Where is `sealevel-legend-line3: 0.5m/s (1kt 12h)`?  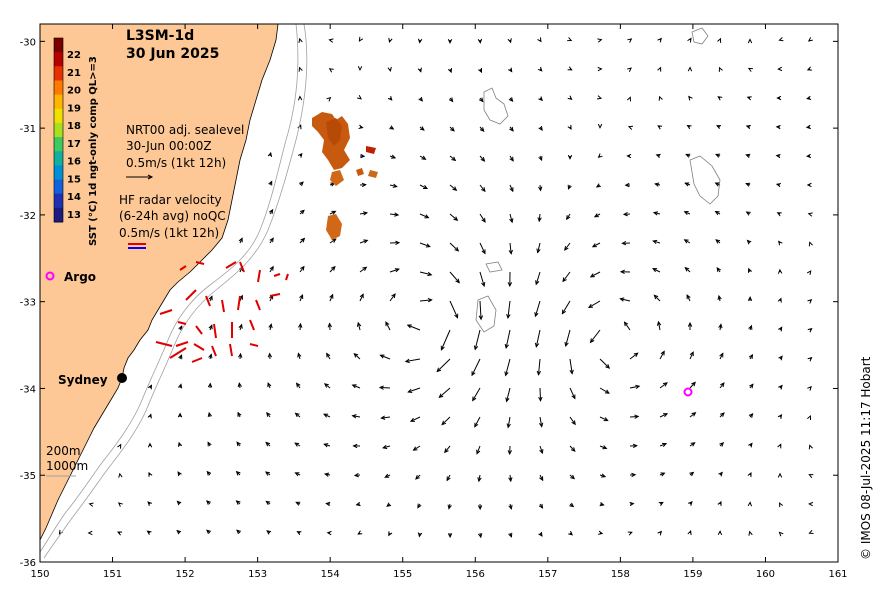 sealevel-legend-line3: 0.5m/s (1kt 12h) is located at coordinates (176, 163).